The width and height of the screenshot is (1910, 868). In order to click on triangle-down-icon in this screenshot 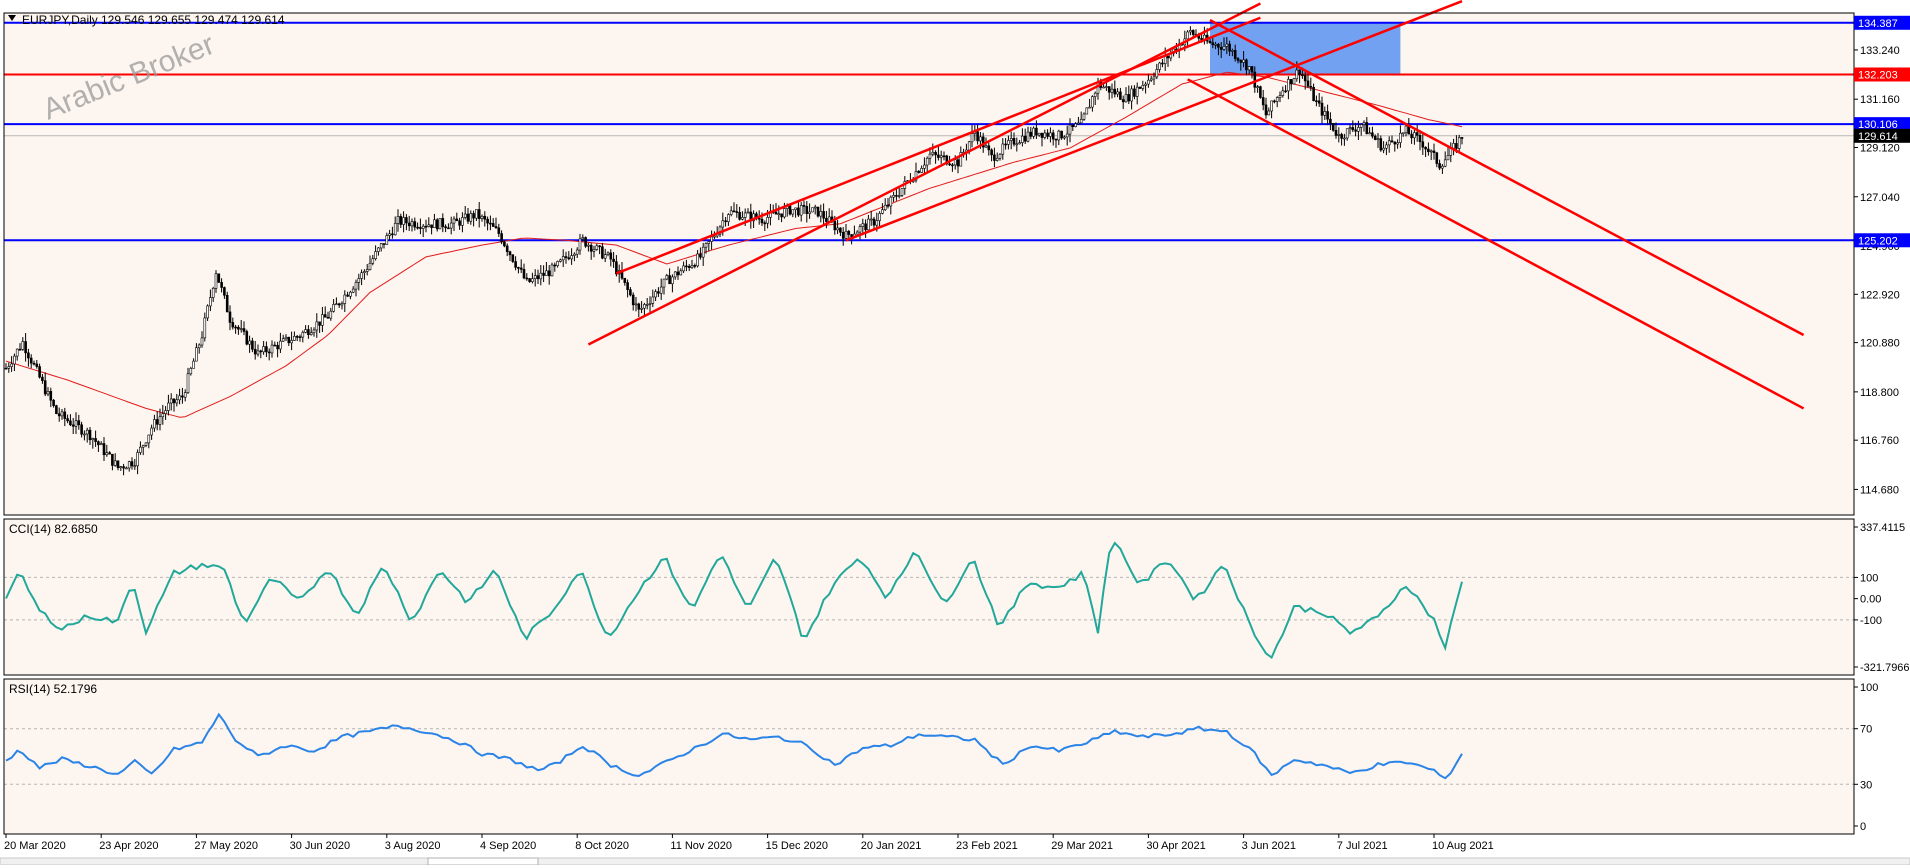, I will do `click(12, 18)`.